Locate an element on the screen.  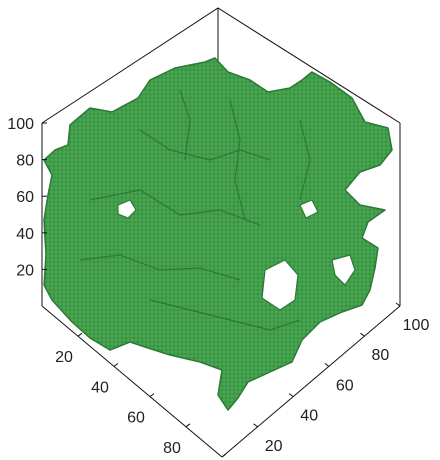
z-tick-label: 100 is located at coordinates (20, 124).